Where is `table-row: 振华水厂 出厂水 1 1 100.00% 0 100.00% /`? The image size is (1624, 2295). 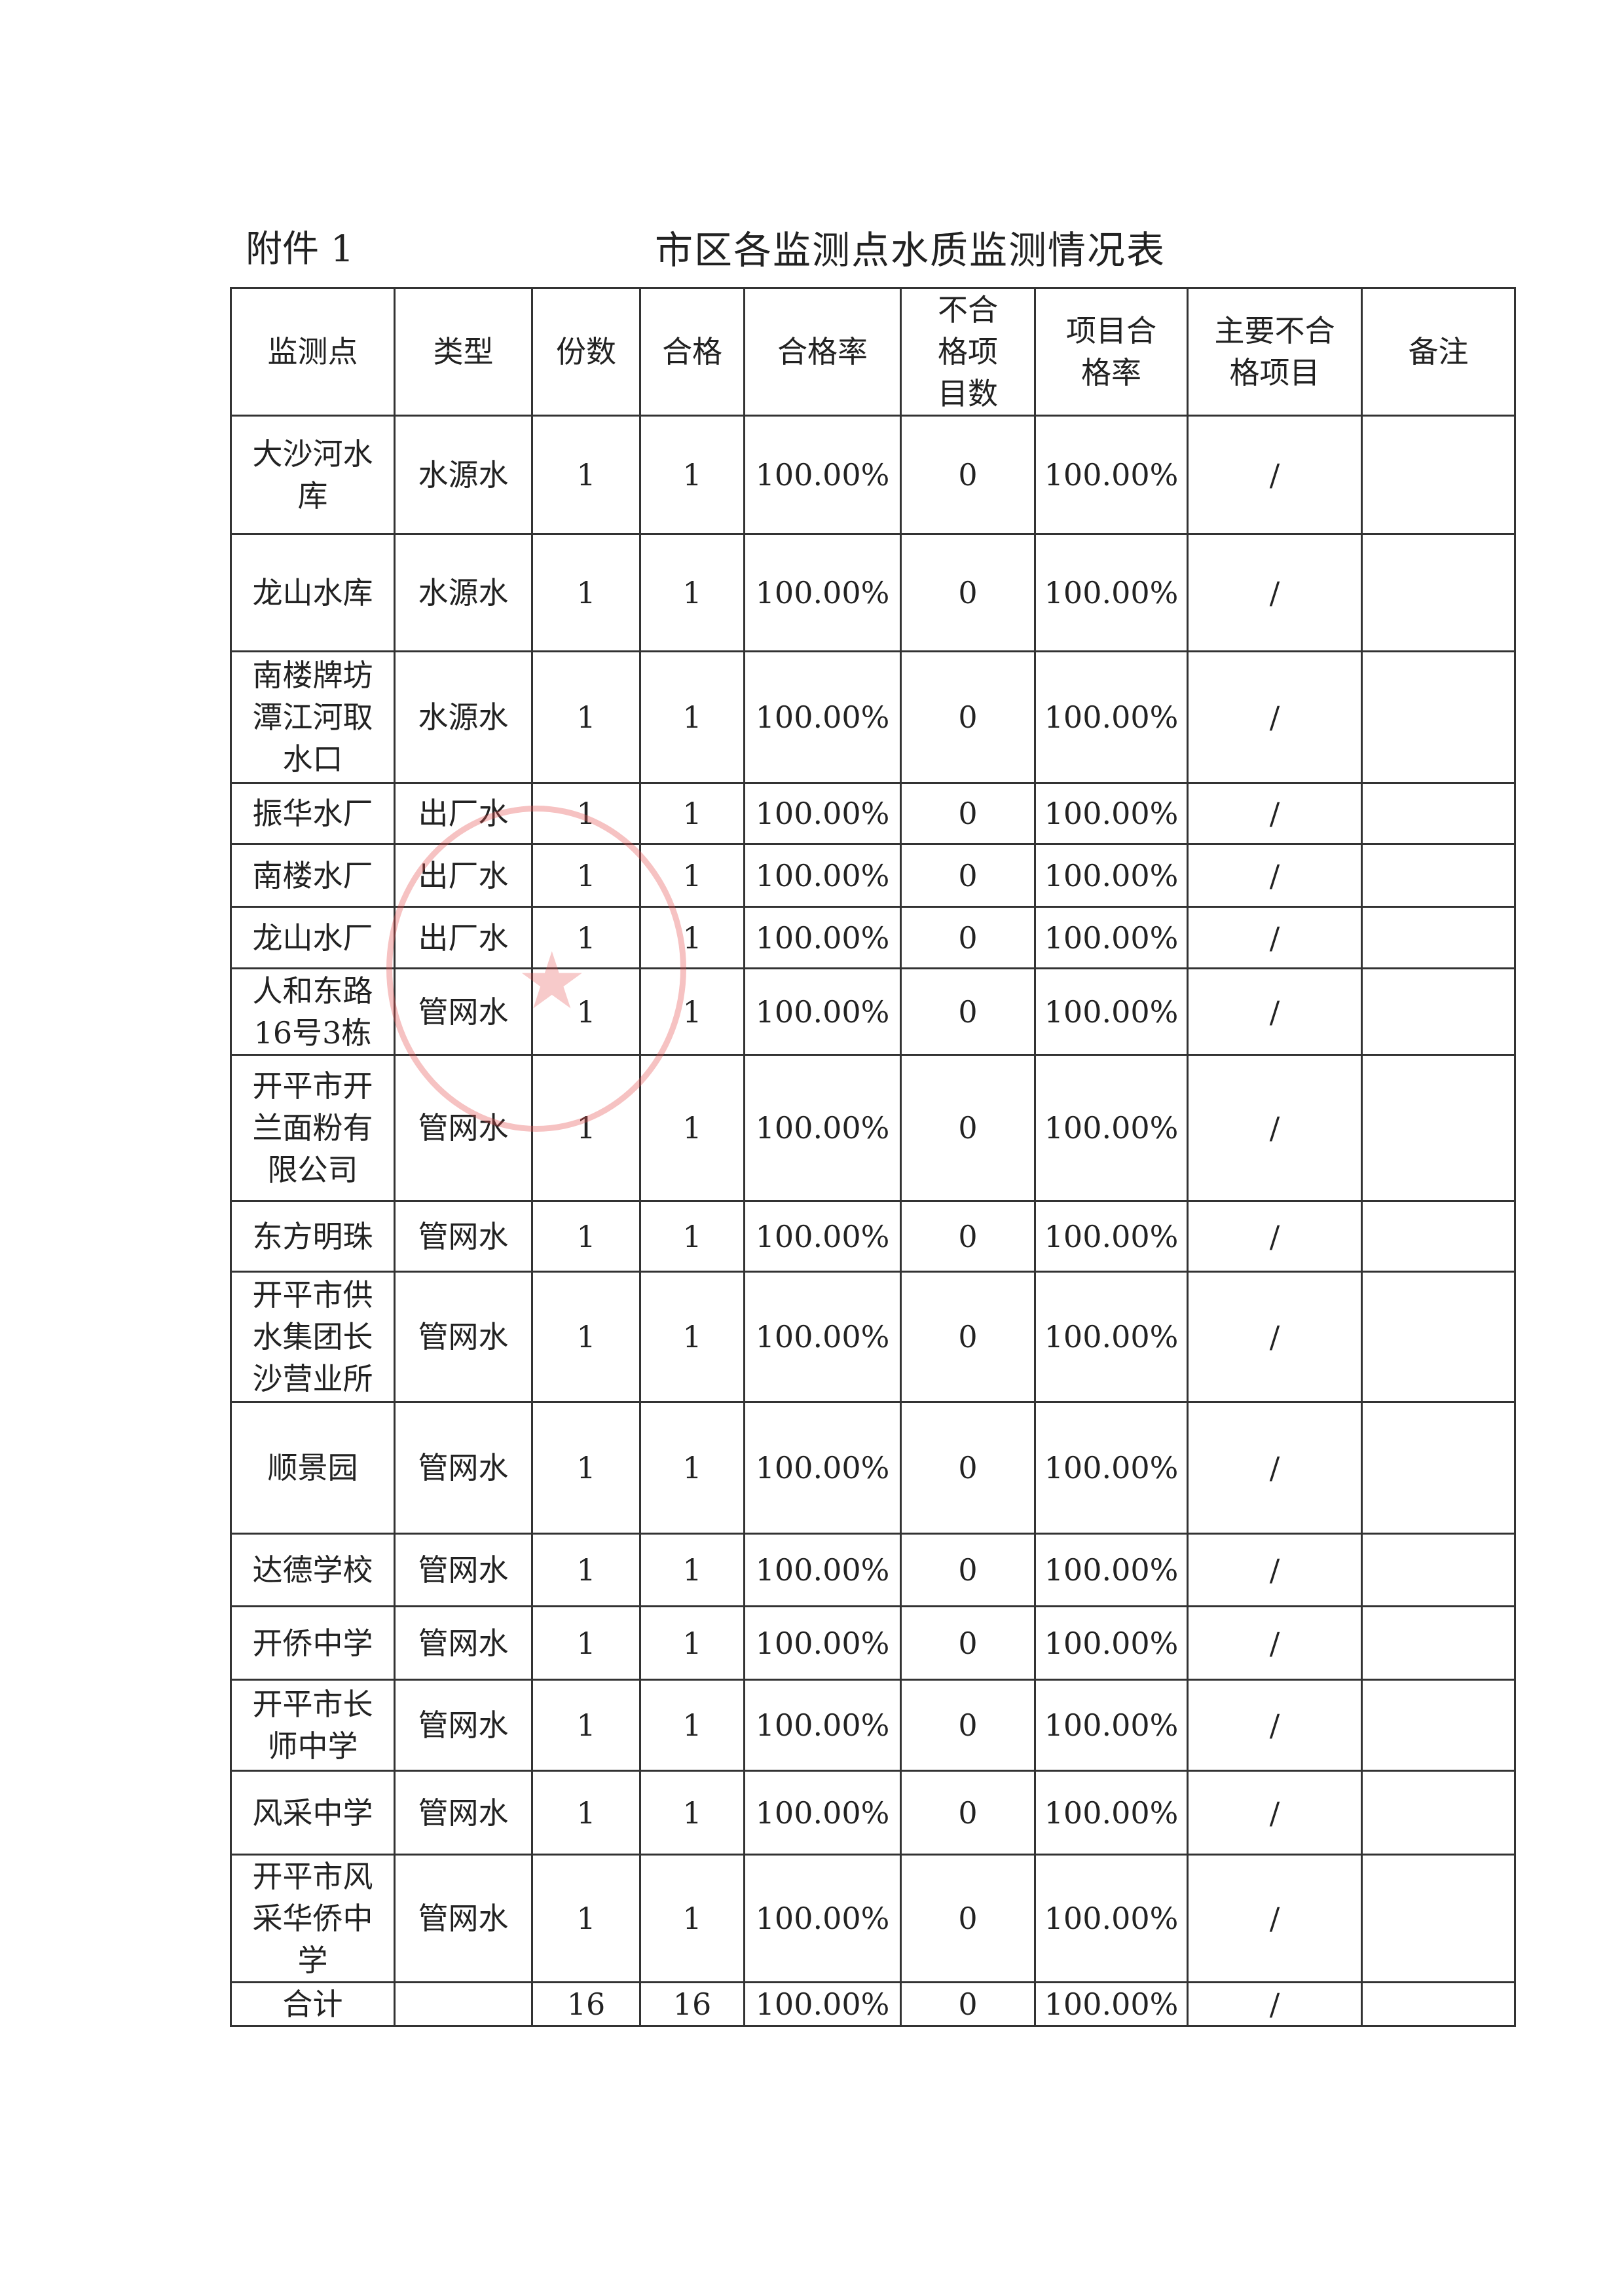 table-row: 振华水厂 出厂水 1 1 100.00% 0 100.00% / is located at coordinates (873, 813).